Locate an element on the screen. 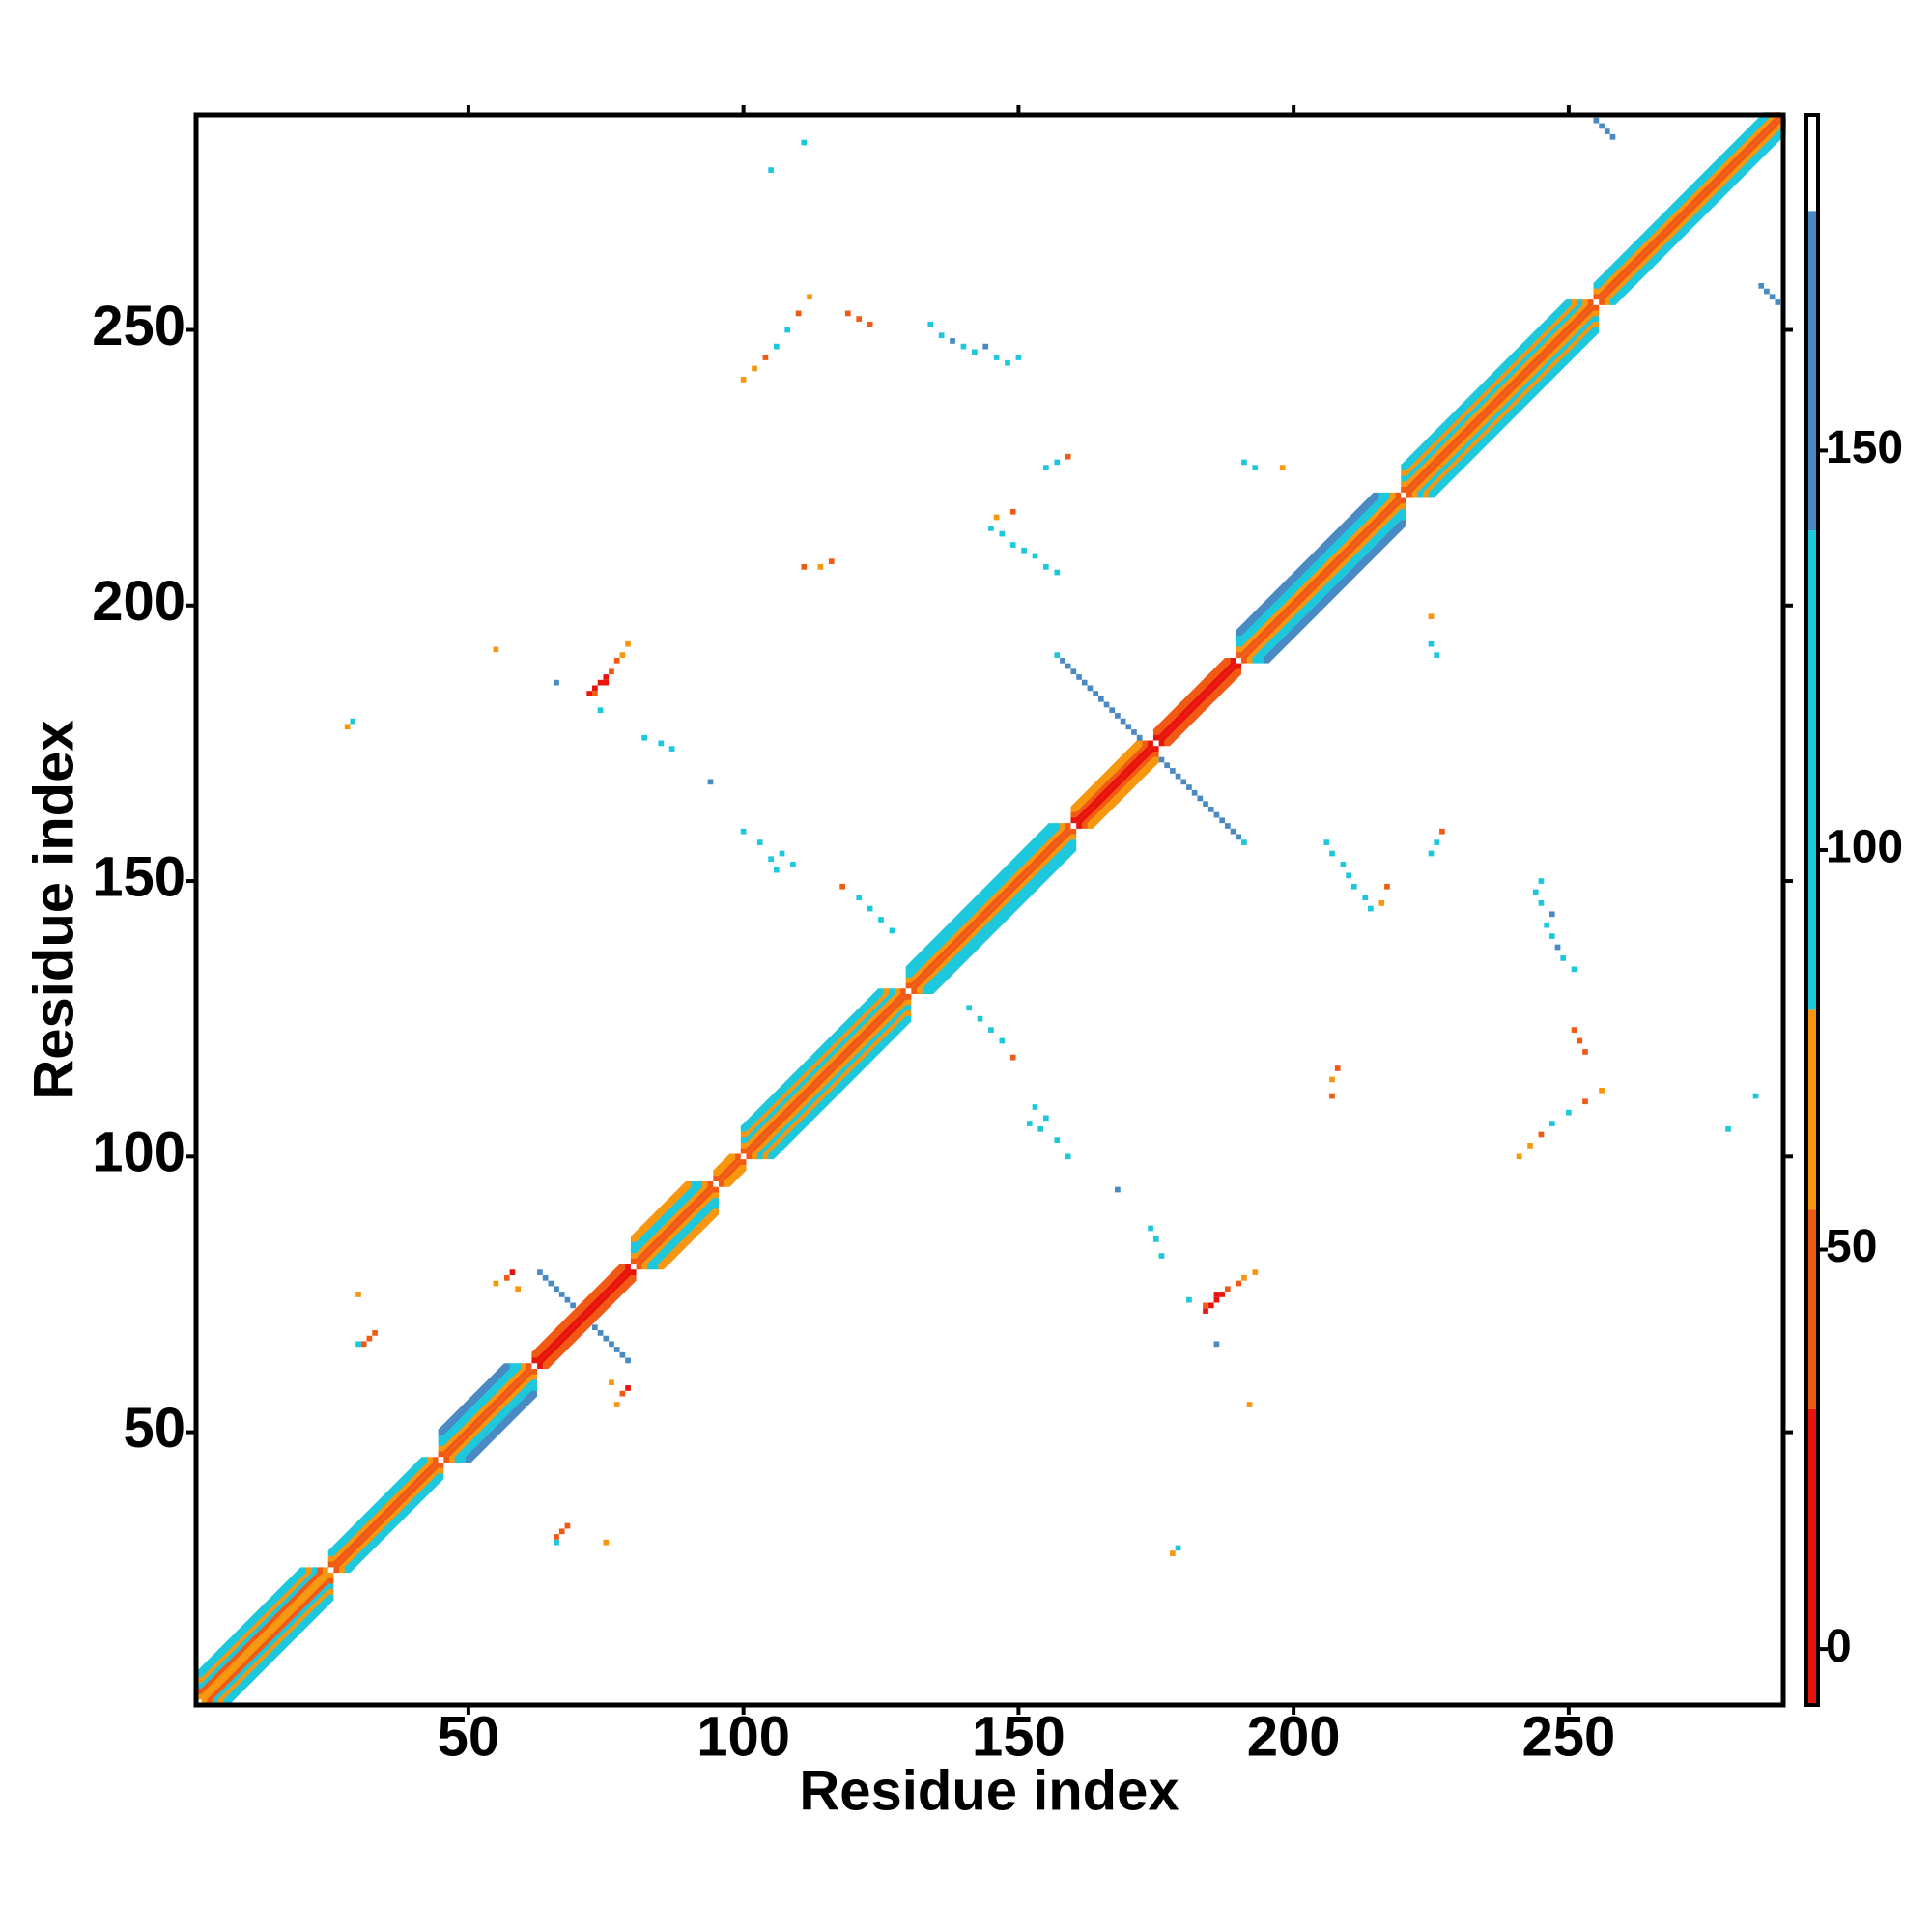 The width and height of the screenshot is (1932, 1932). x-tick-label: 50 is located at coordinates (469, 1736).